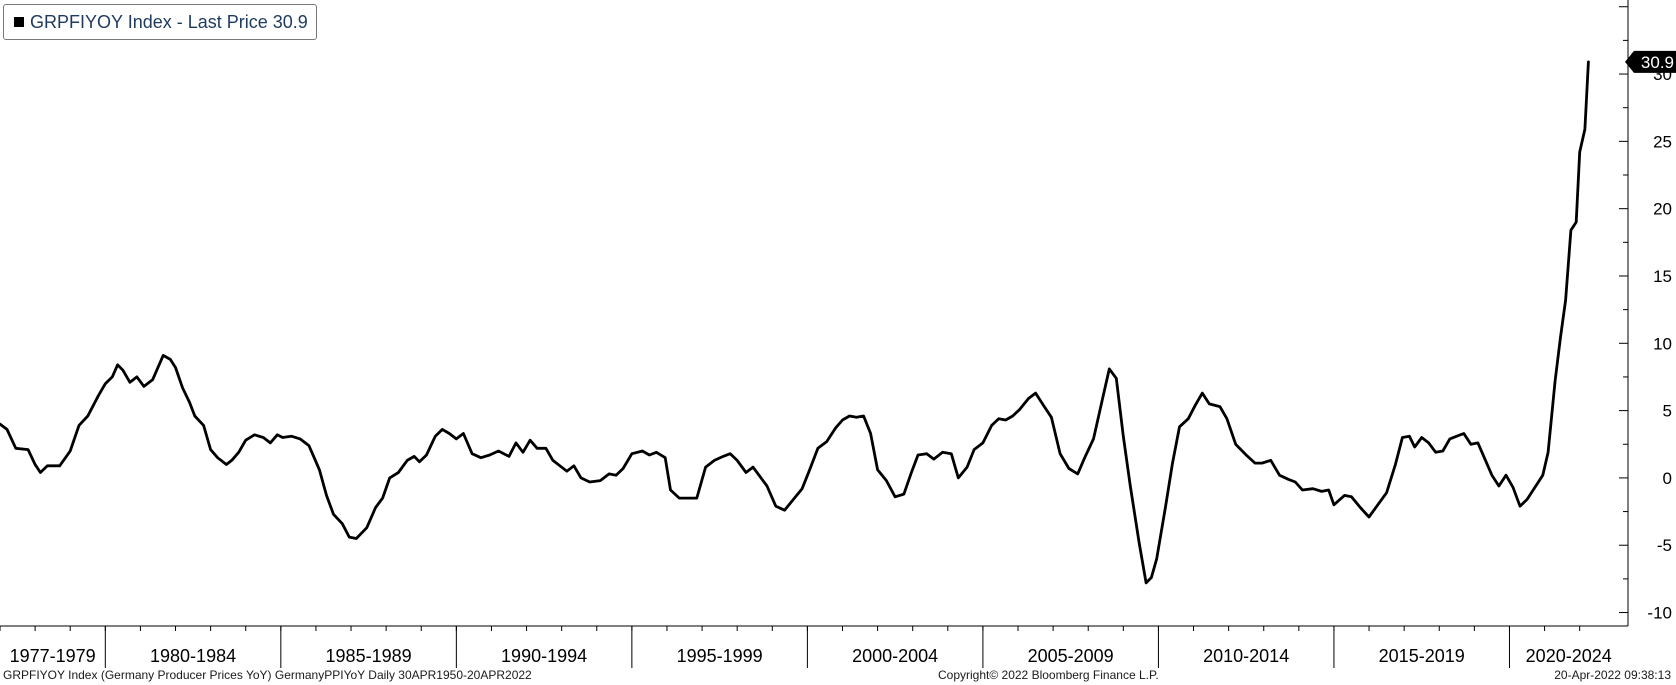  What do you see at coordinates (1662, 276) in the screenshot?
I see `y-tick-label: 15` at bounding box center [1662, 276].